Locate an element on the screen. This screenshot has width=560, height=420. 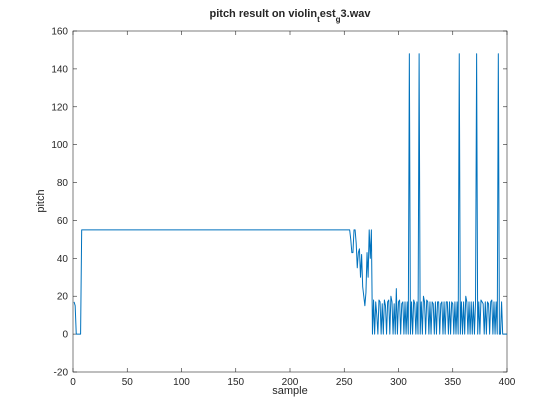
x-tick-label: 100 is located at coordinates (181, 382).